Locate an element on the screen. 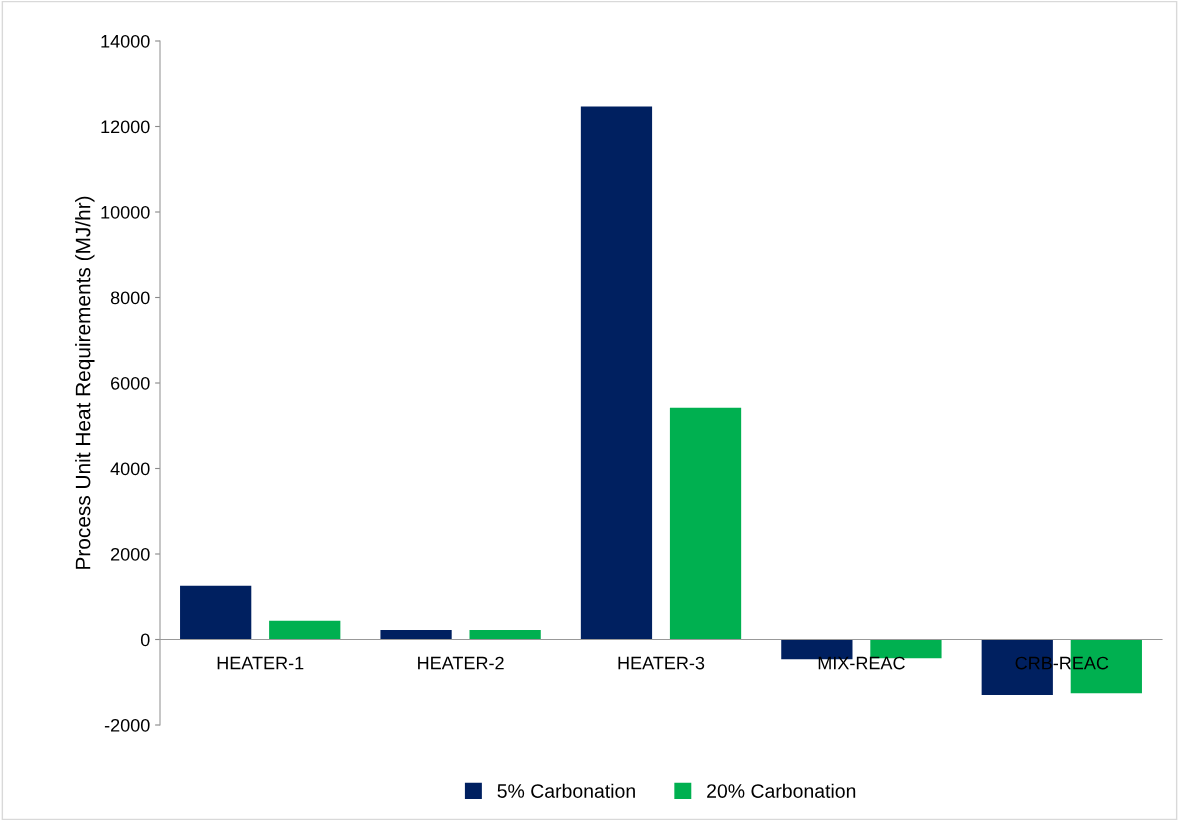  y-tick-label: 0 is located at coordinates (145, 640).